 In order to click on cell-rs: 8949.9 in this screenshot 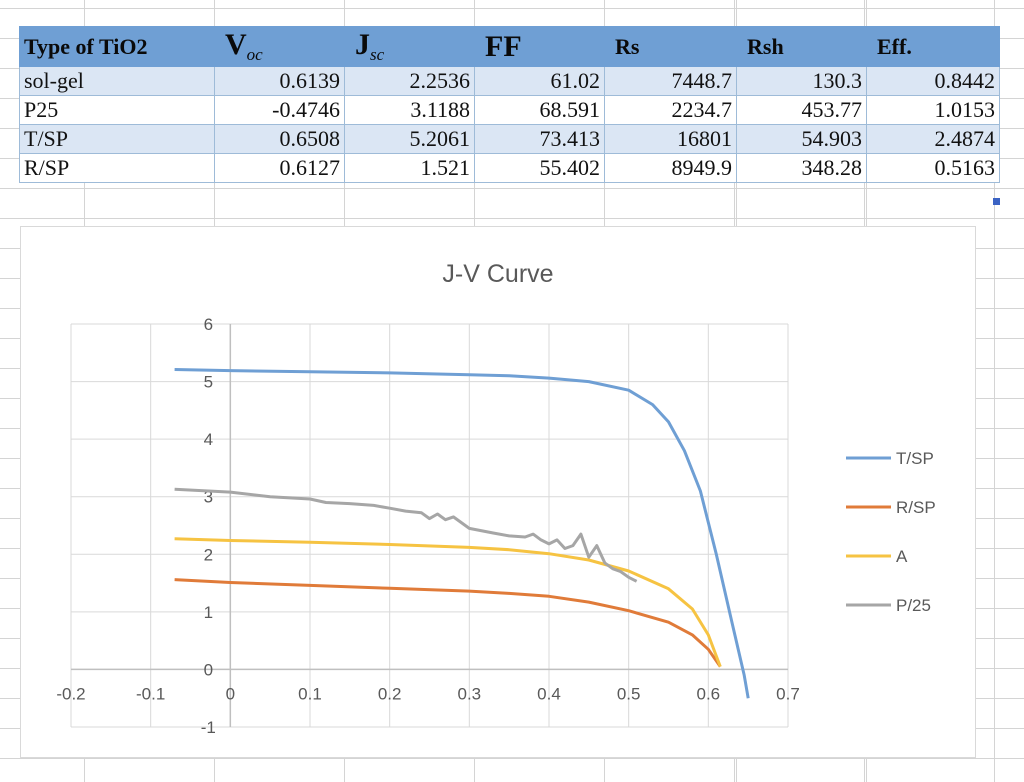, I will do `click(670, 168)`.